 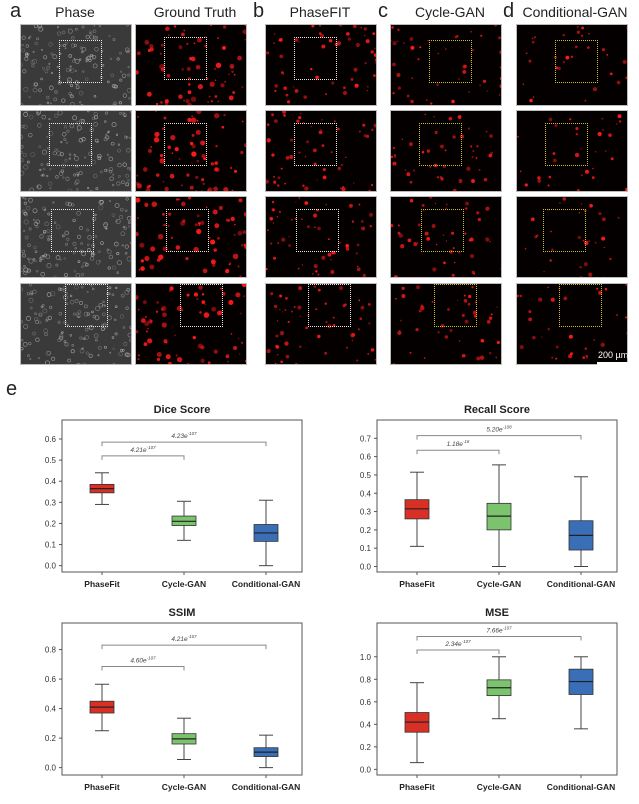 I want to click on y-tick-label: 0.0, so click(x=366, y=567).